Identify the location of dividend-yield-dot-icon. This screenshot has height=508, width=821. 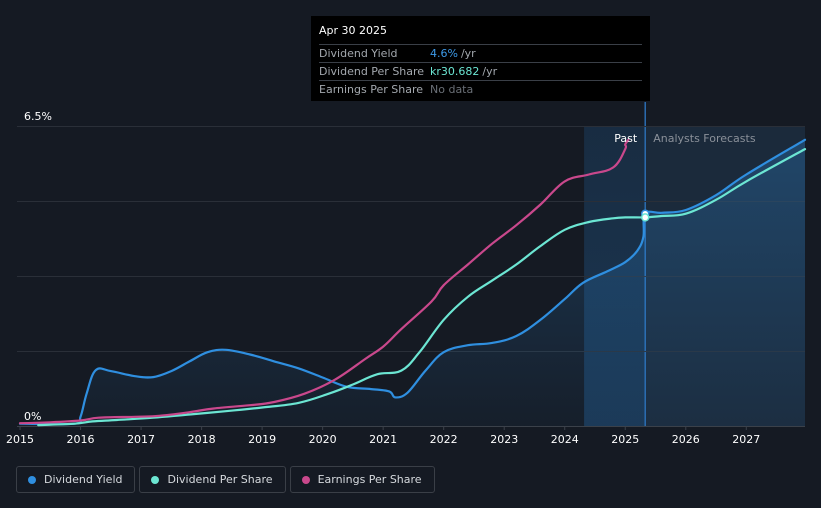
(32, 479).